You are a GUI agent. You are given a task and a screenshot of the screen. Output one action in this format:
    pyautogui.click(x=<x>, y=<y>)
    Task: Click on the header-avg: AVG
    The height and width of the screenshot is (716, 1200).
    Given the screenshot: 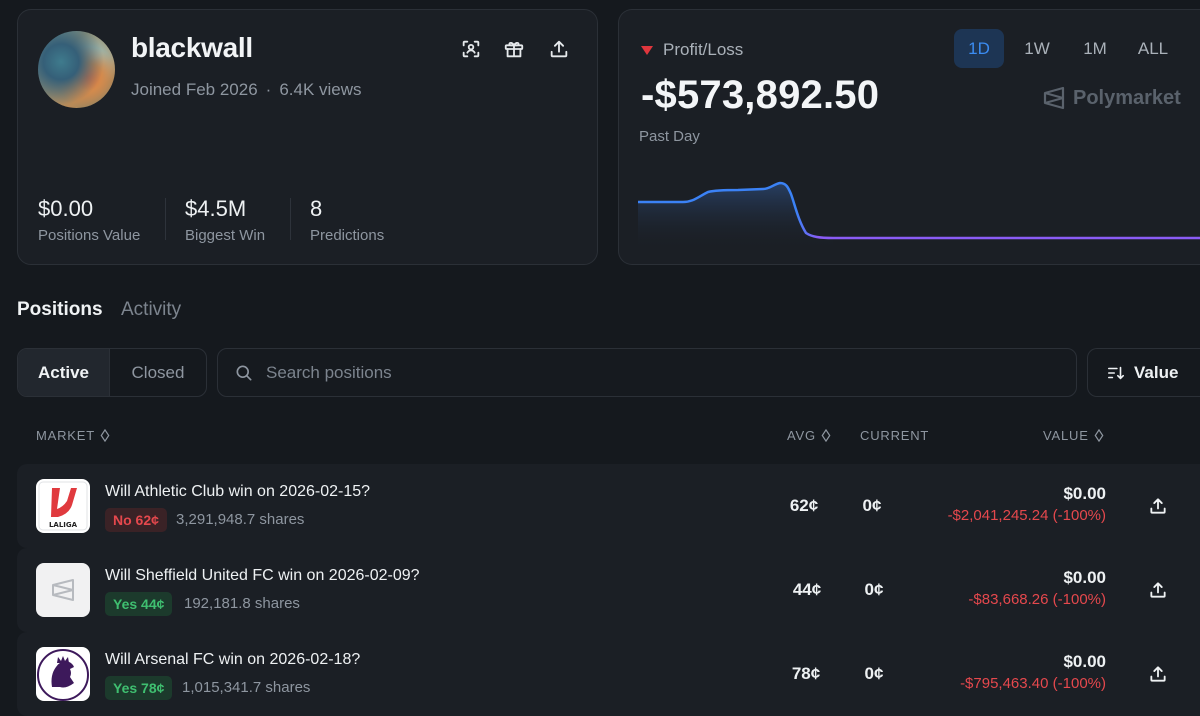 What is the action you would take?
    pyautogui.click(x=809, y=435)
    